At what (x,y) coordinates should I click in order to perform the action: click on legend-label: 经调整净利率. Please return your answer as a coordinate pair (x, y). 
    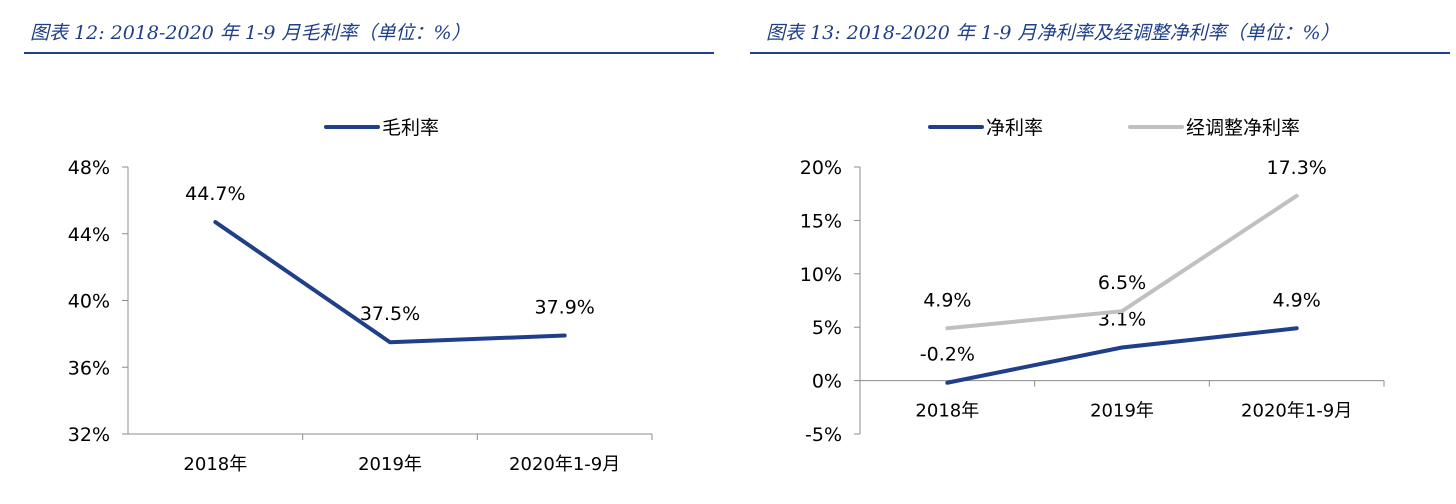
    Looking at the image, I should click on (1243, 128).